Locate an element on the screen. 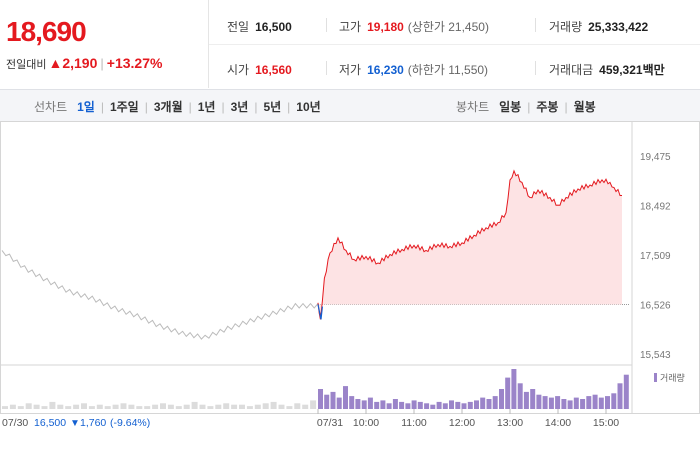 This screenshot has width=700, height=450. candle-period-tab-1: 주봉 is located at coordinates (547, 107).